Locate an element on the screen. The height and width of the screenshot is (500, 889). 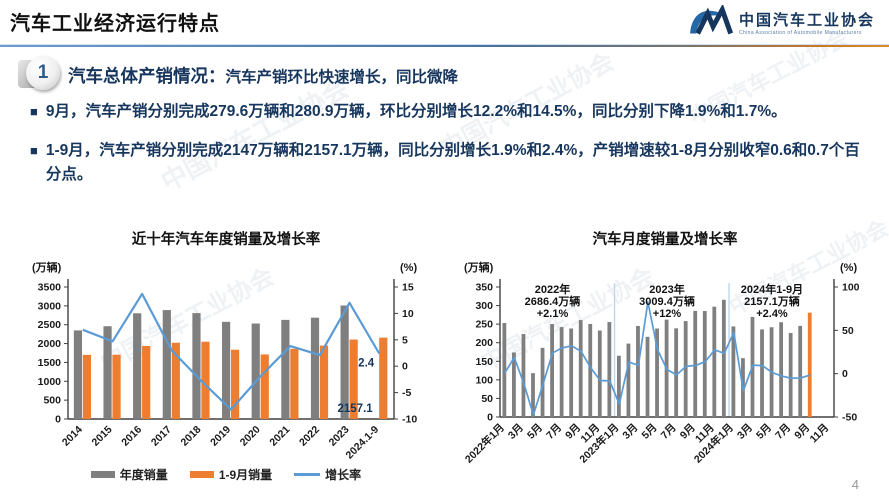
svg-text: 2015 is located at coordinates (102, 436).